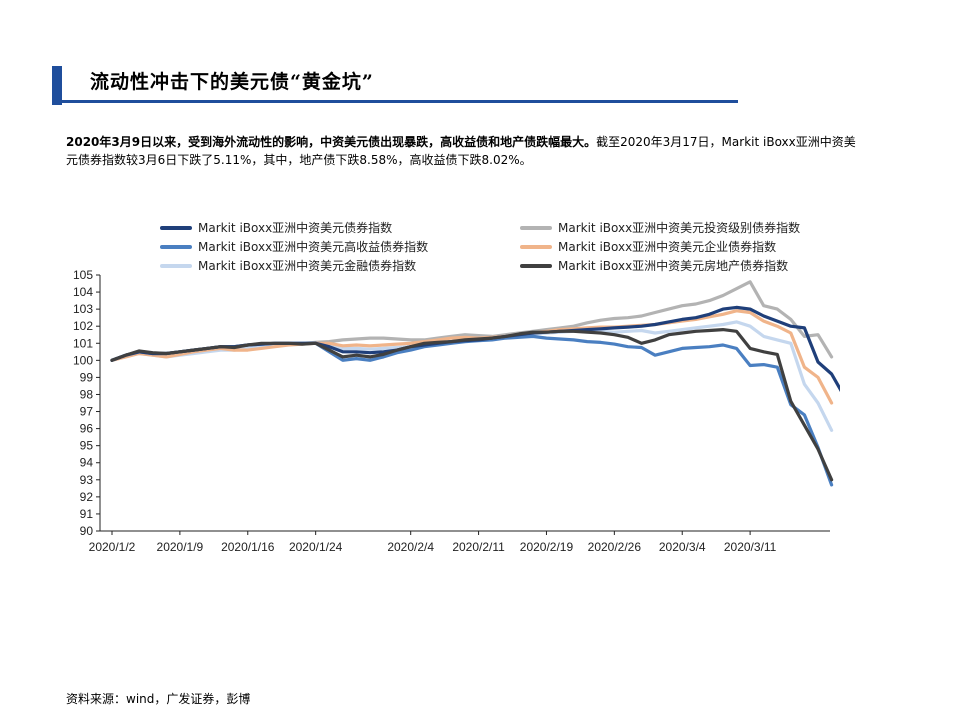  What do you see at coordinates (547, 547) in the screenshot?
I see `x-tick-label: 2020/2/19` at bounding box center [547, 547].